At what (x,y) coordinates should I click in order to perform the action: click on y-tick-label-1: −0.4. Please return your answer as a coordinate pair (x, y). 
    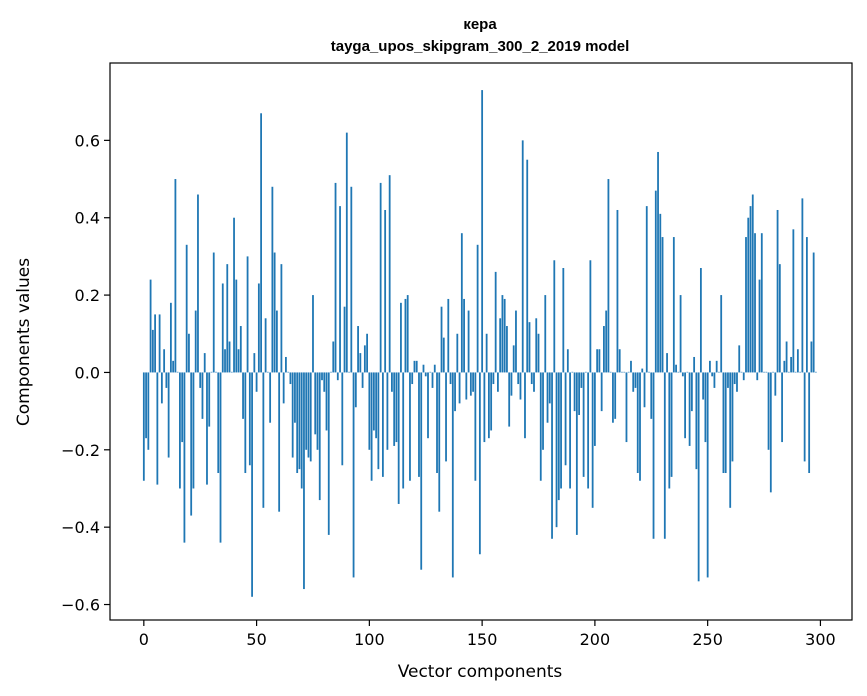
    Looking at the image, I should click on (80, 527).